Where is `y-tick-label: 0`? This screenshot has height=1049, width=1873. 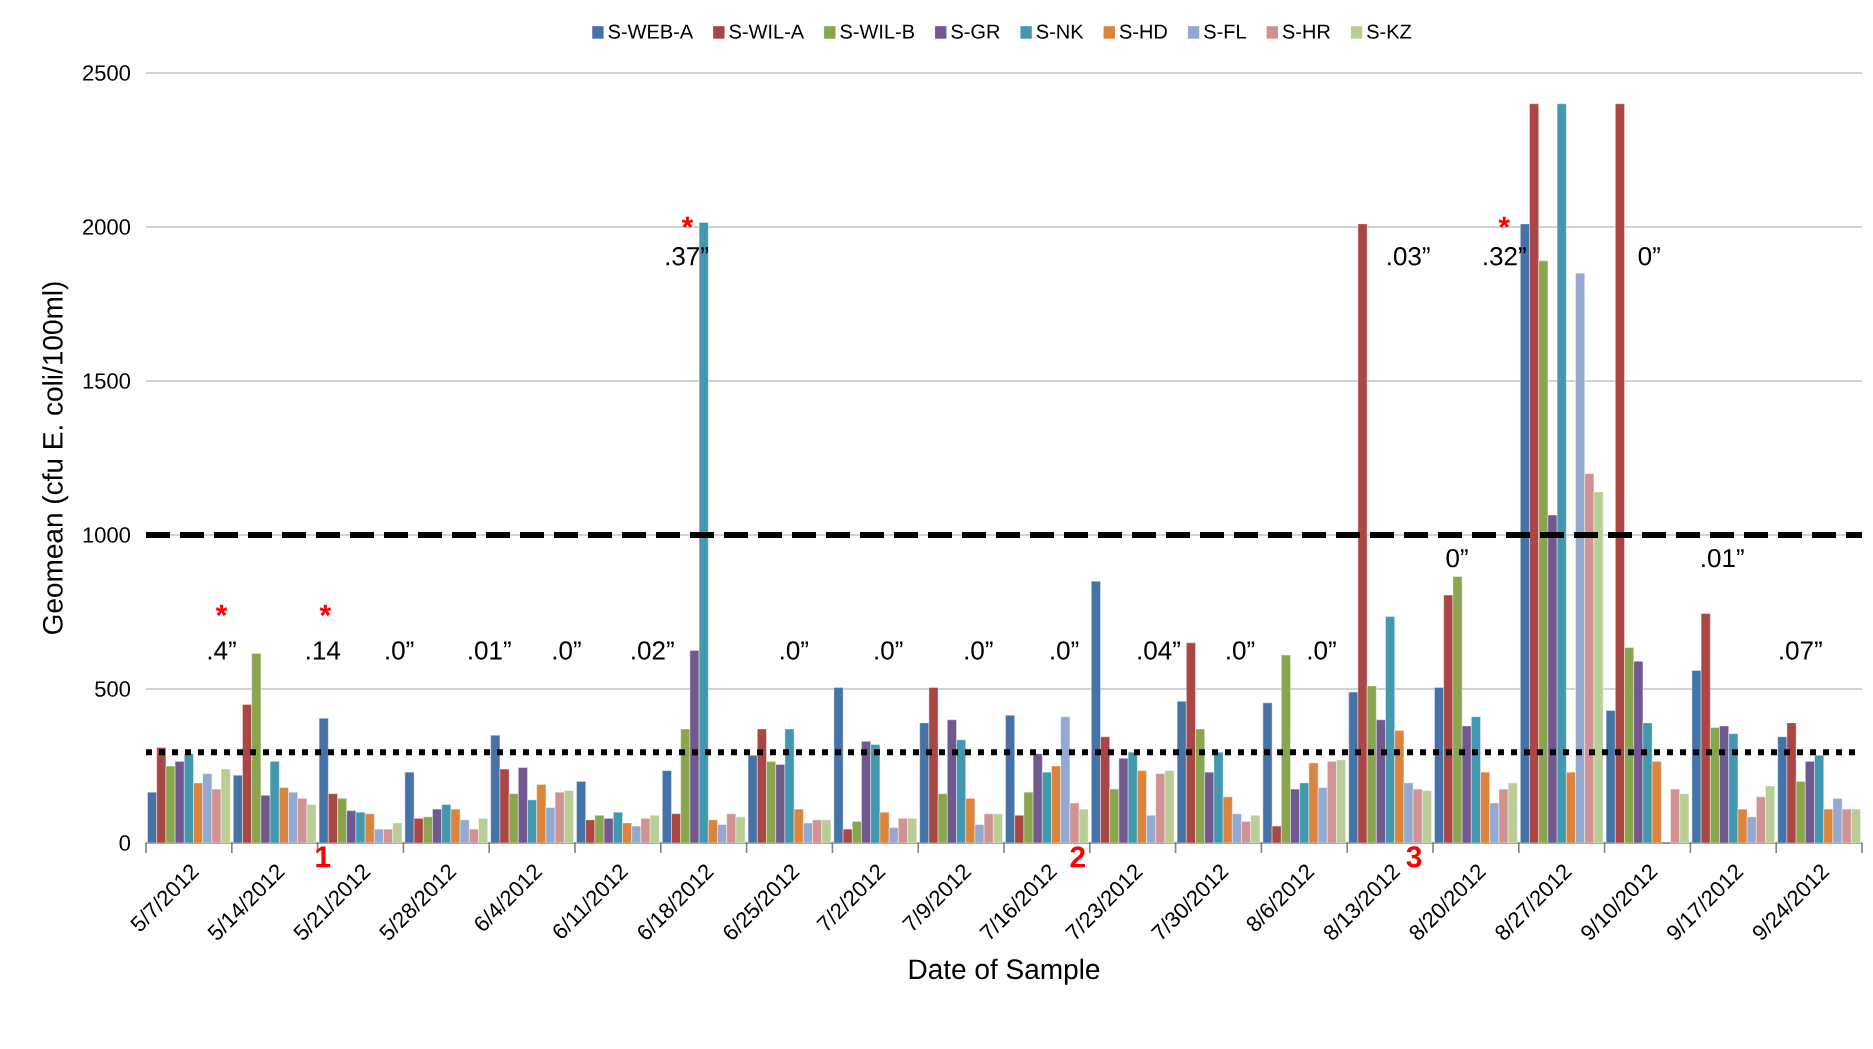
y-tick-label: 0 is located at coordinates (125, 843).